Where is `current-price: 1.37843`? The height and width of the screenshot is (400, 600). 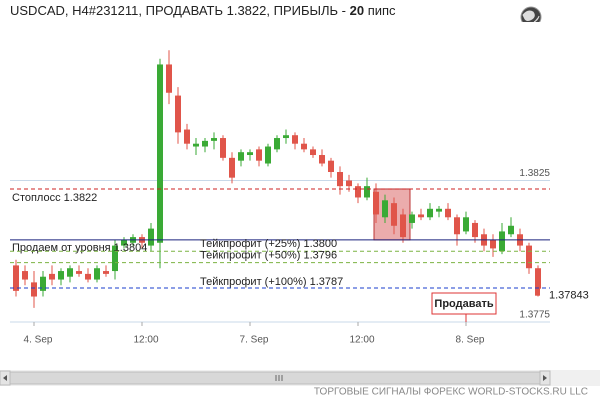 current-price: 1.37843 is located at coordinates (569, 296).